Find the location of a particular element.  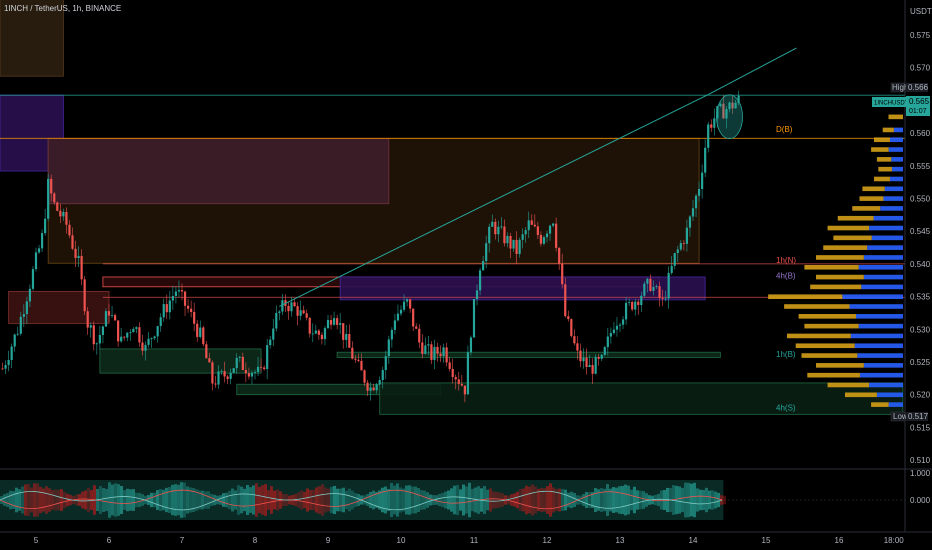

time-axis-ticks: 5 6 7 8 9 10 11 12 13 14 15 16 18:00 is located at coordinates (469, 540).